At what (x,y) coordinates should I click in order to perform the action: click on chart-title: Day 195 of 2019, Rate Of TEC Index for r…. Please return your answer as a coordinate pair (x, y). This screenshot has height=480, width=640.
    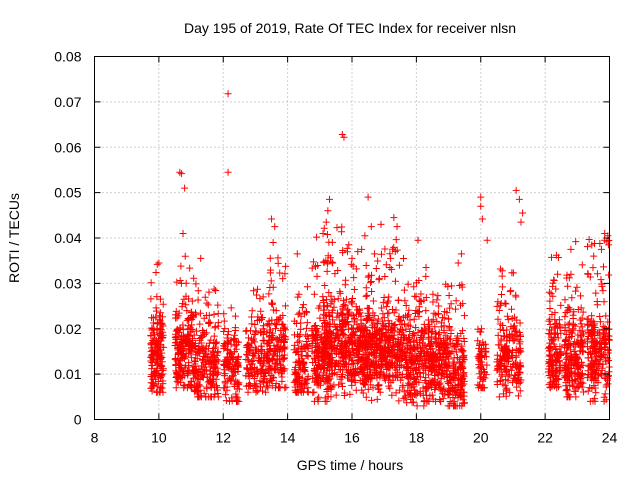
    Looking at the image, I should click on (350, 28).